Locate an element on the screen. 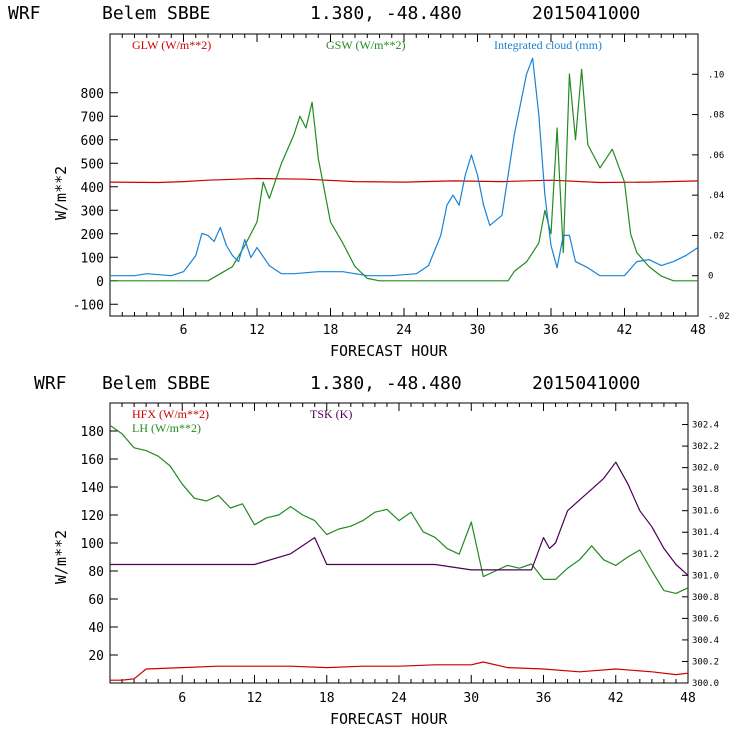  y2-tick-label: .10 is located at coordinates (716, 75).